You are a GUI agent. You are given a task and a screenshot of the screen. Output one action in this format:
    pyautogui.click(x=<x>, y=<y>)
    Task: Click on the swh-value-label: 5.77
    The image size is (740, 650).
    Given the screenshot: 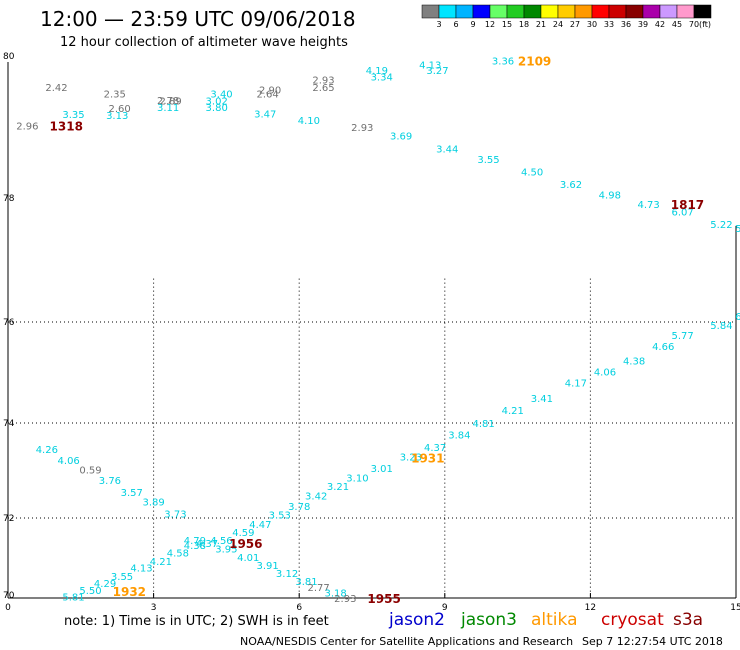 What is the action you would take?
    pyautogui.click(x=682, y=336)
    